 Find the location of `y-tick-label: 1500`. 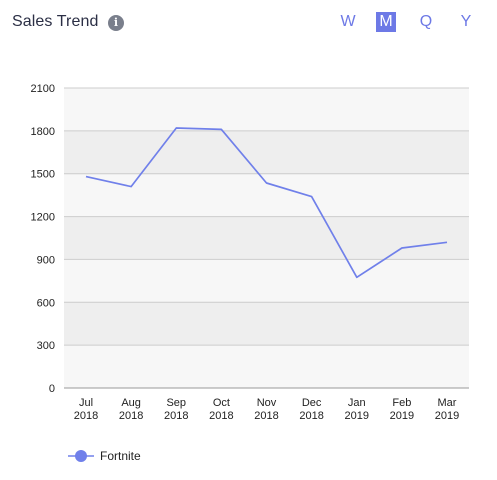

y-tick-label: 1500 is located at coordinates (43, 175).